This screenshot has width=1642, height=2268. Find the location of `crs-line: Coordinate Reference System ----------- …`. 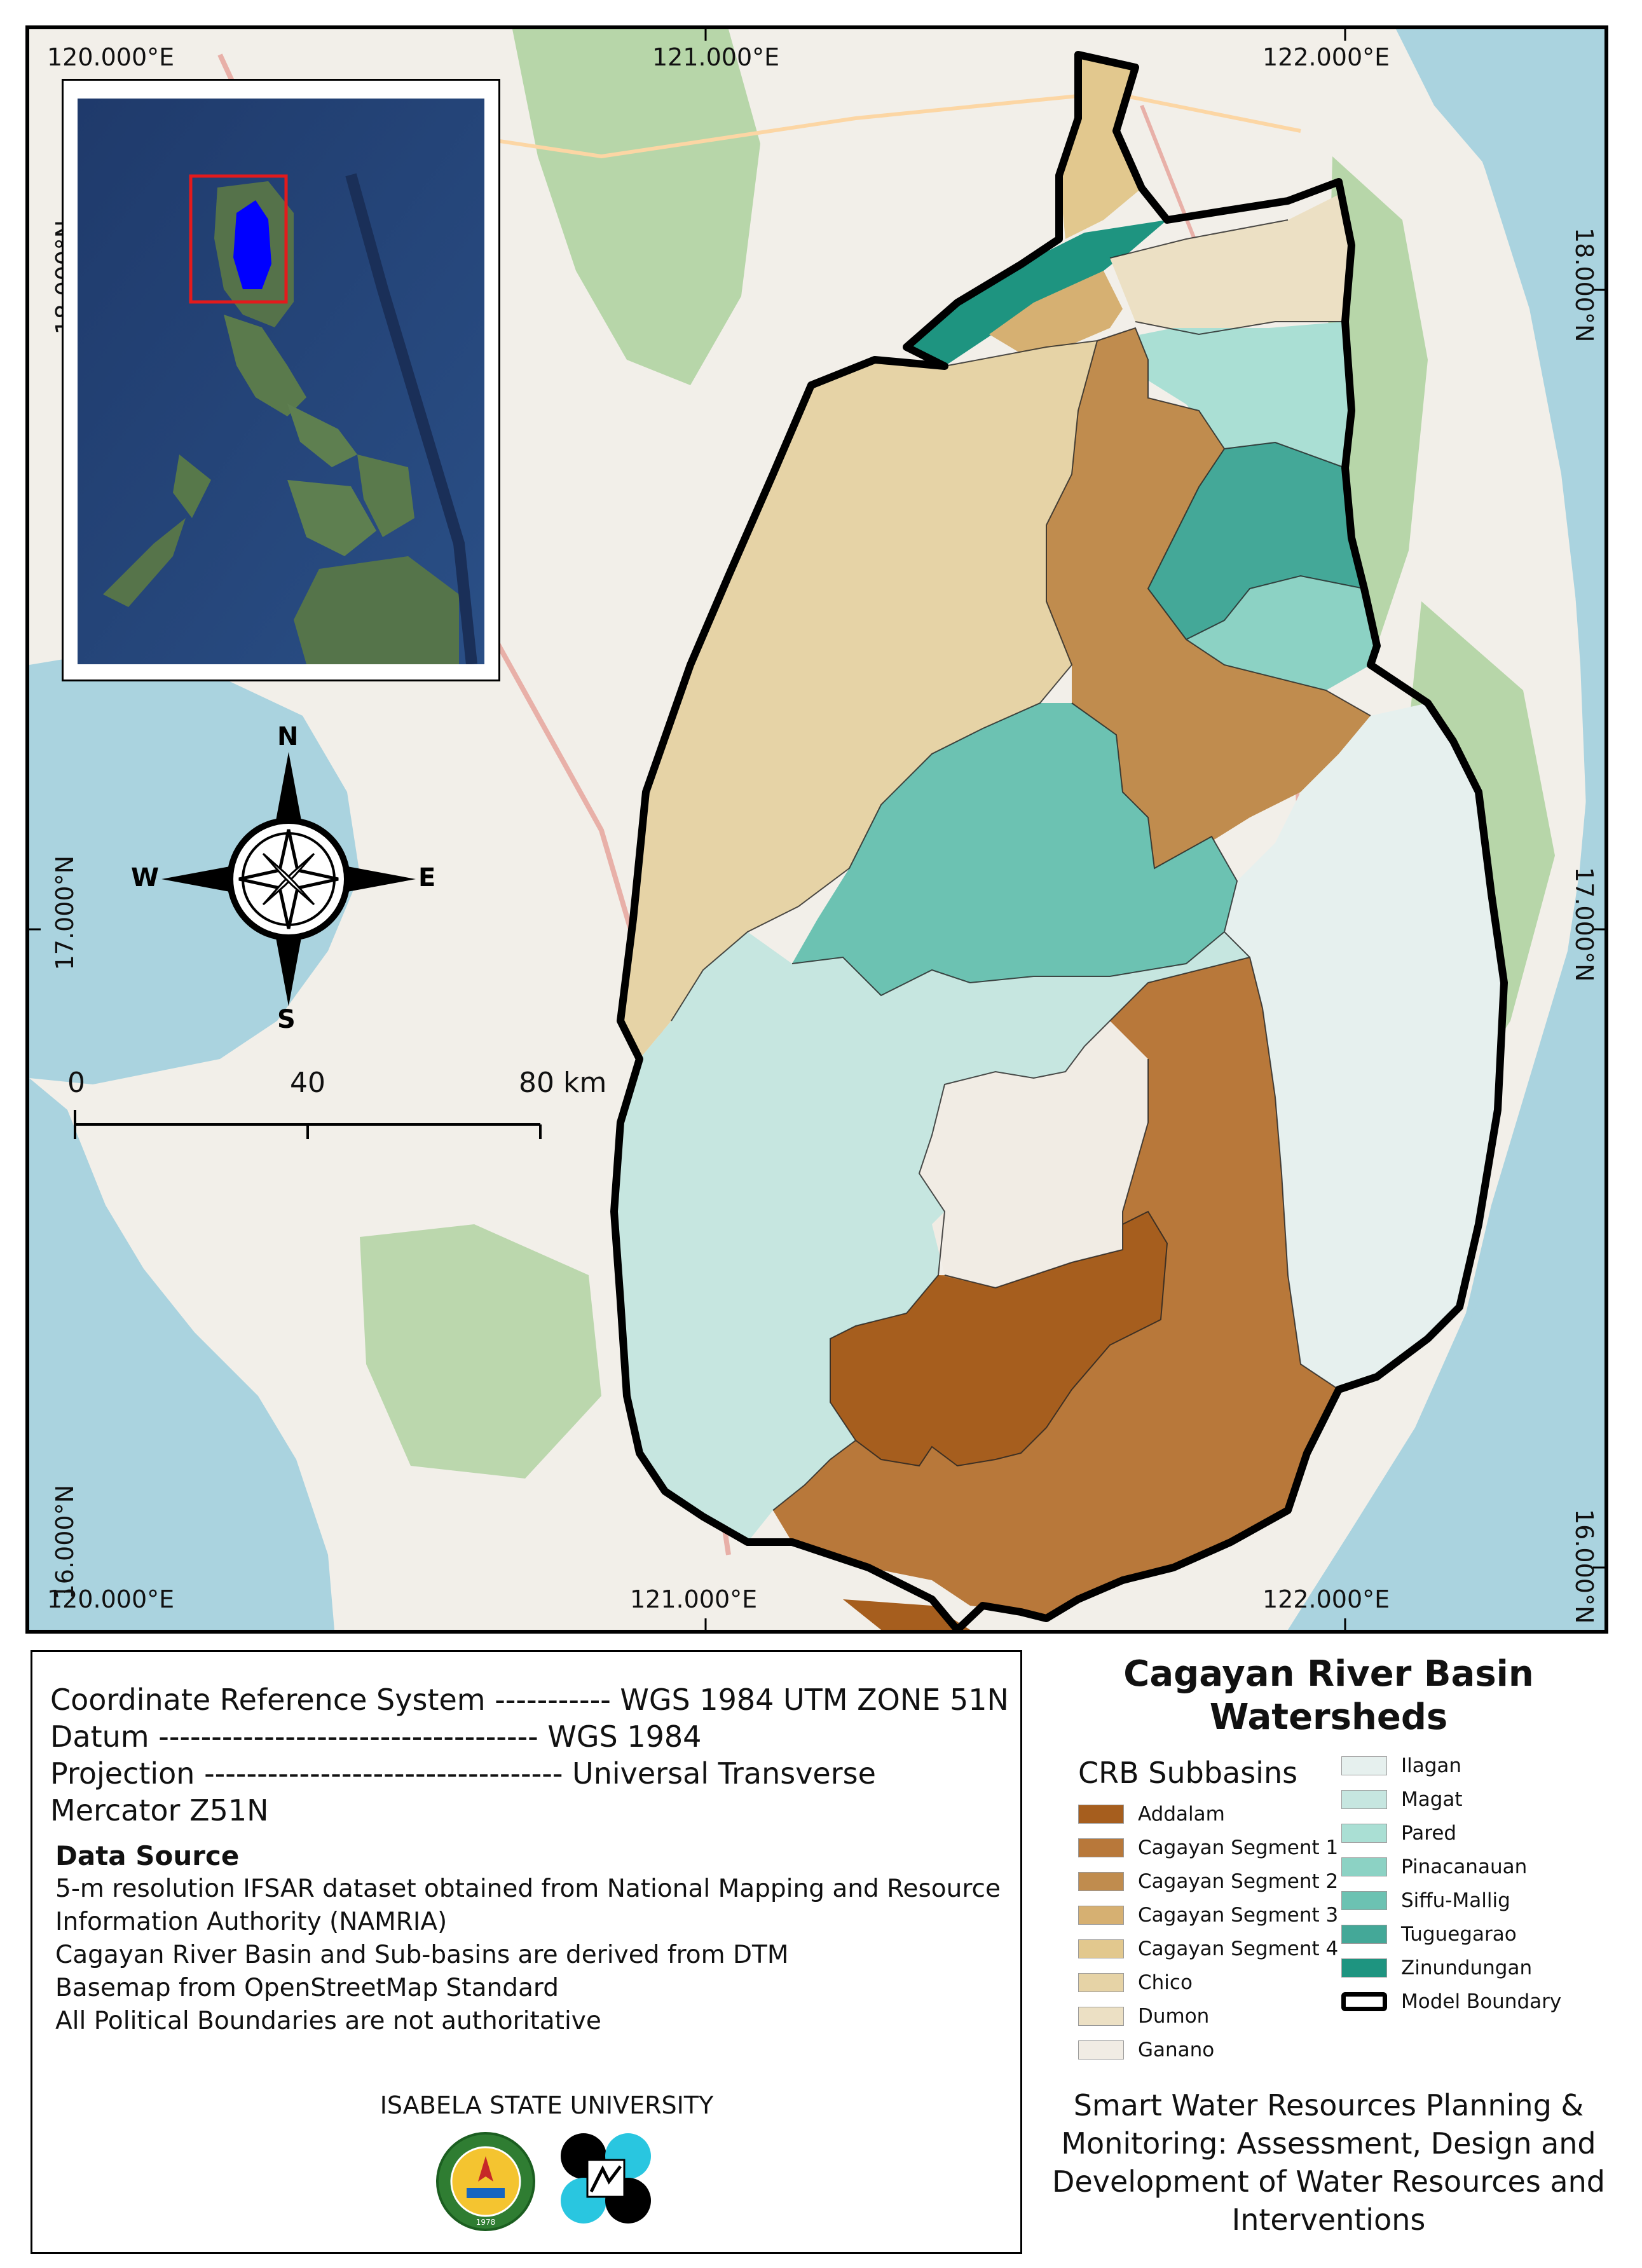

crs-line: Coordinate Reference System ----------- … is located at coordinates (530, 1700).